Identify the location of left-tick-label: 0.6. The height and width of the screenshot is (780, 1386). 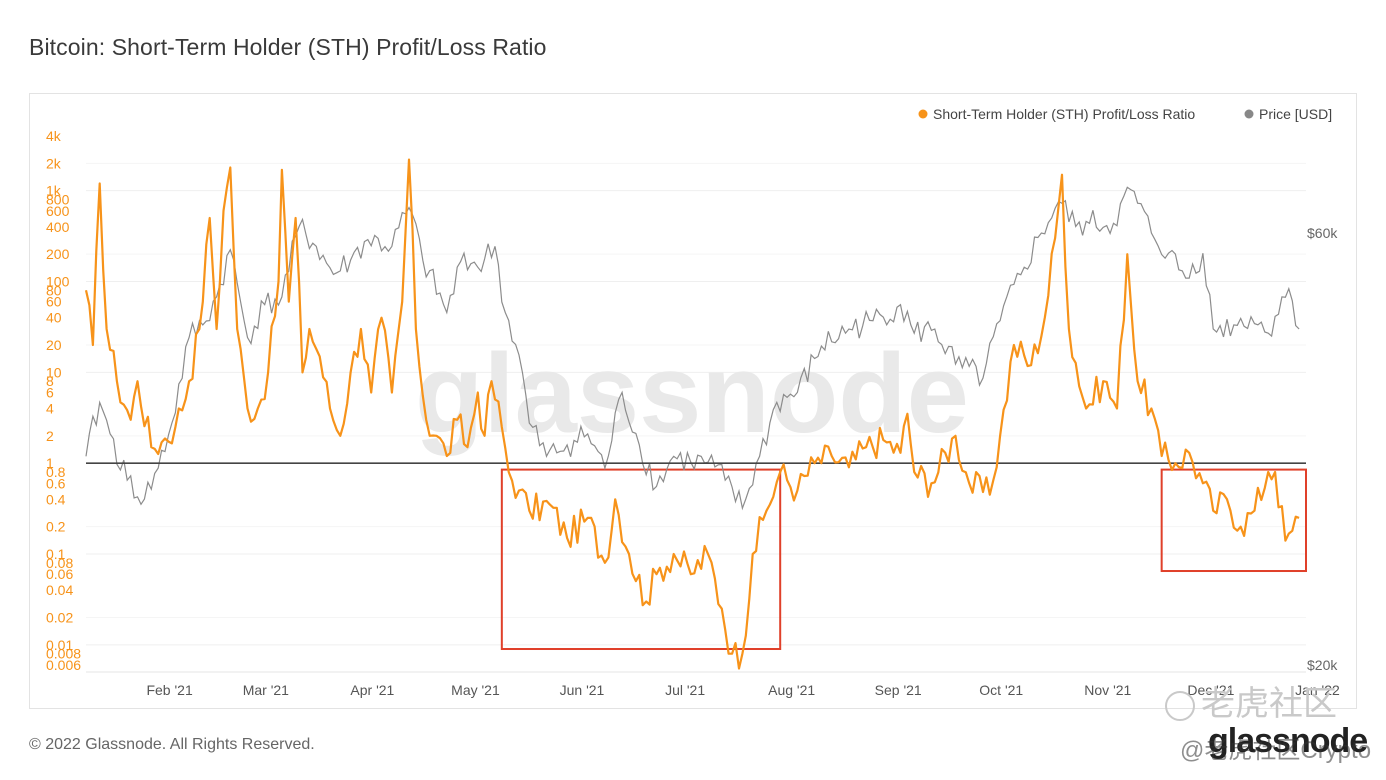
(56, 483).